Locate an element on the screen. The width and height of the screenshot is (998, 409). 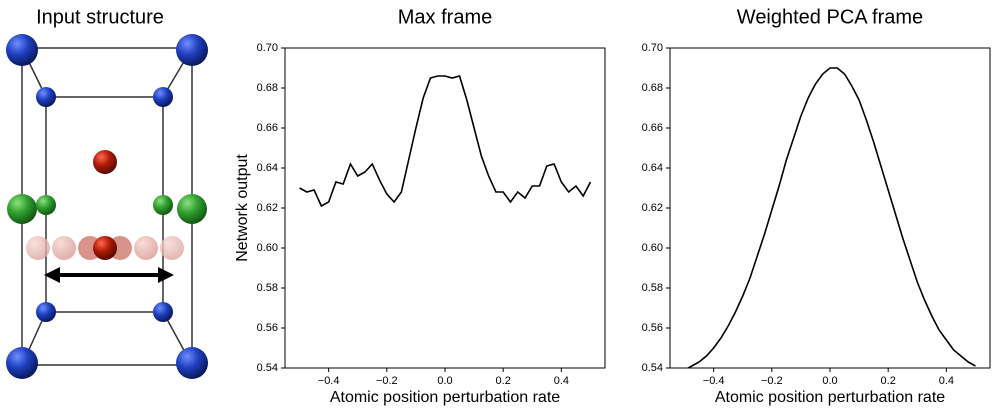
diagram-title: Input structure is located at coordinates (100, 17).